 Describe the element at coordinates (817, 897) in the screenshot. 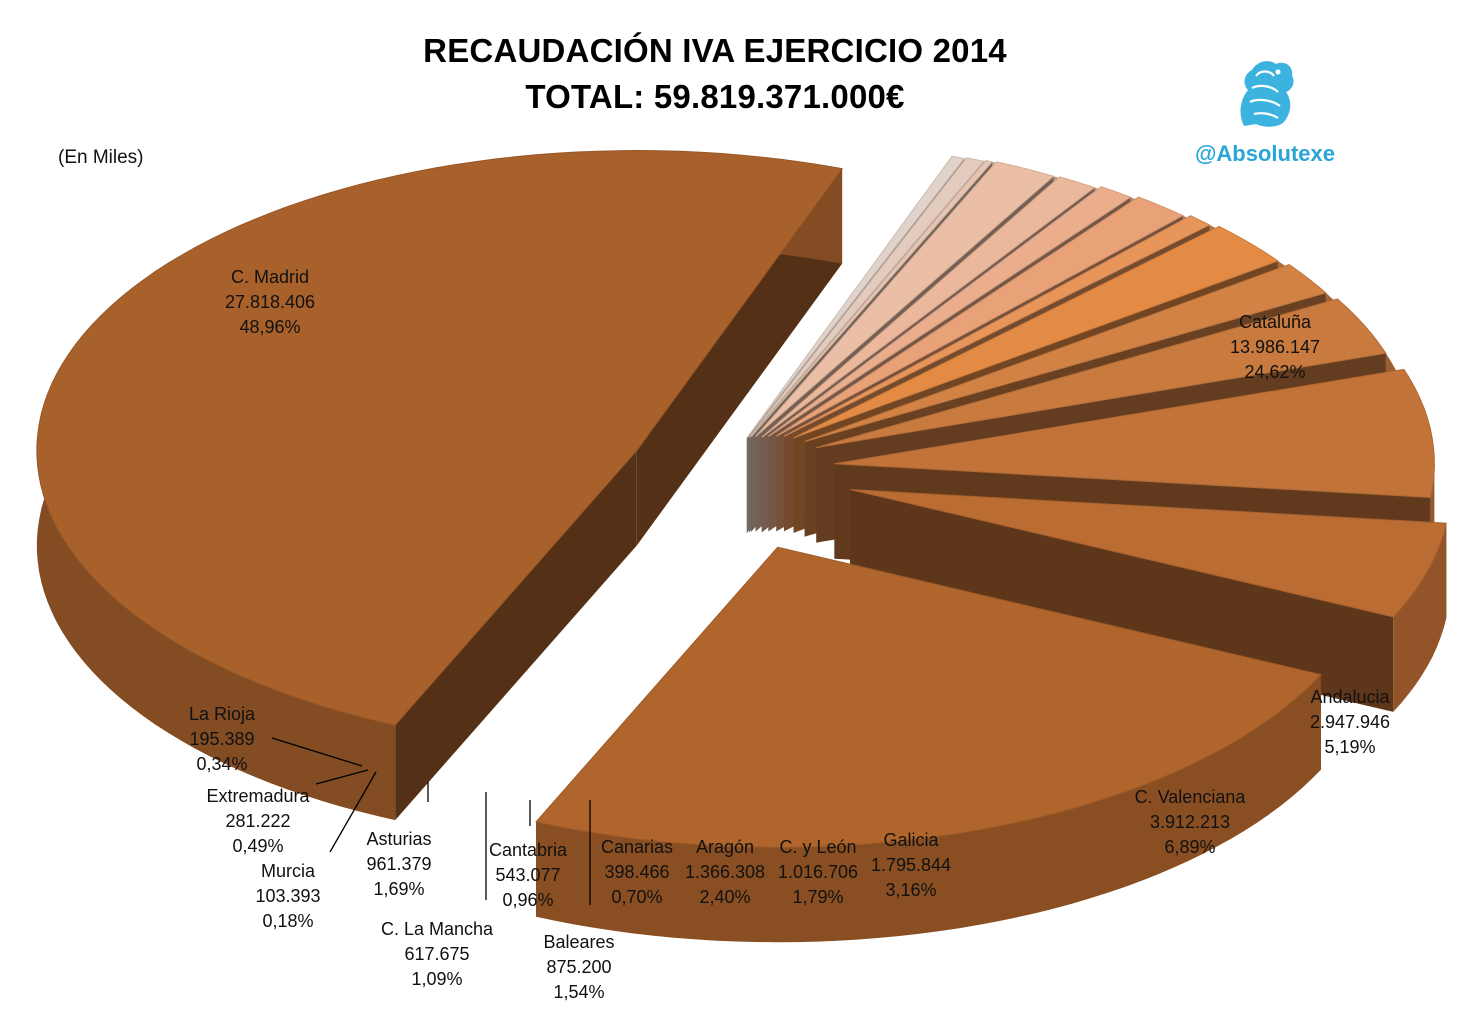

I see `slice-percent-label: 1,79%` at that location.